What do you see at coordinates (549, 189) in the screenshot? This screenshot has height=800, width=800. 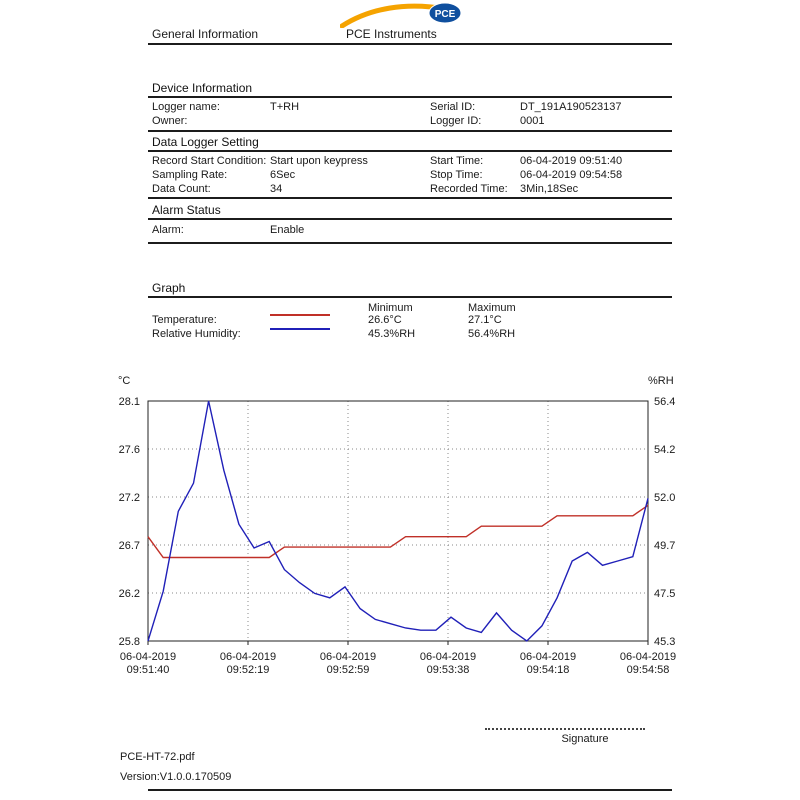 I see `recorded-time-value: 3Min,18Sec` at bounding box center [549, 189].